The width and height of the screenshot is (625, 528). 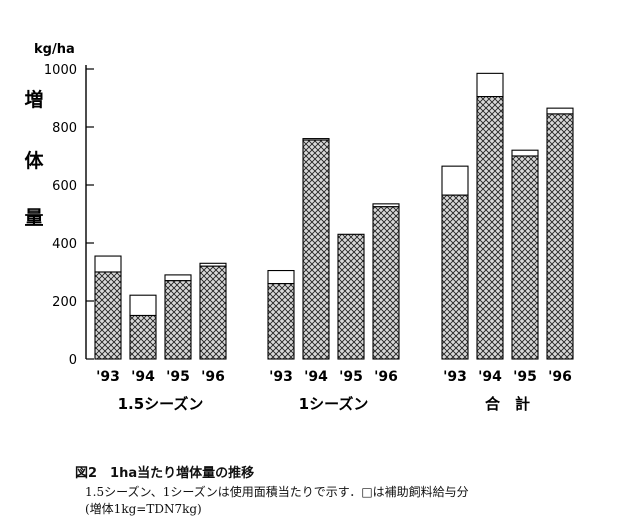 What do you see at coordinates (165, 473) in the screenshot?
I see `caption-title: 図2 1ha当たり増体量の推移` at bounding box center [165, 473].